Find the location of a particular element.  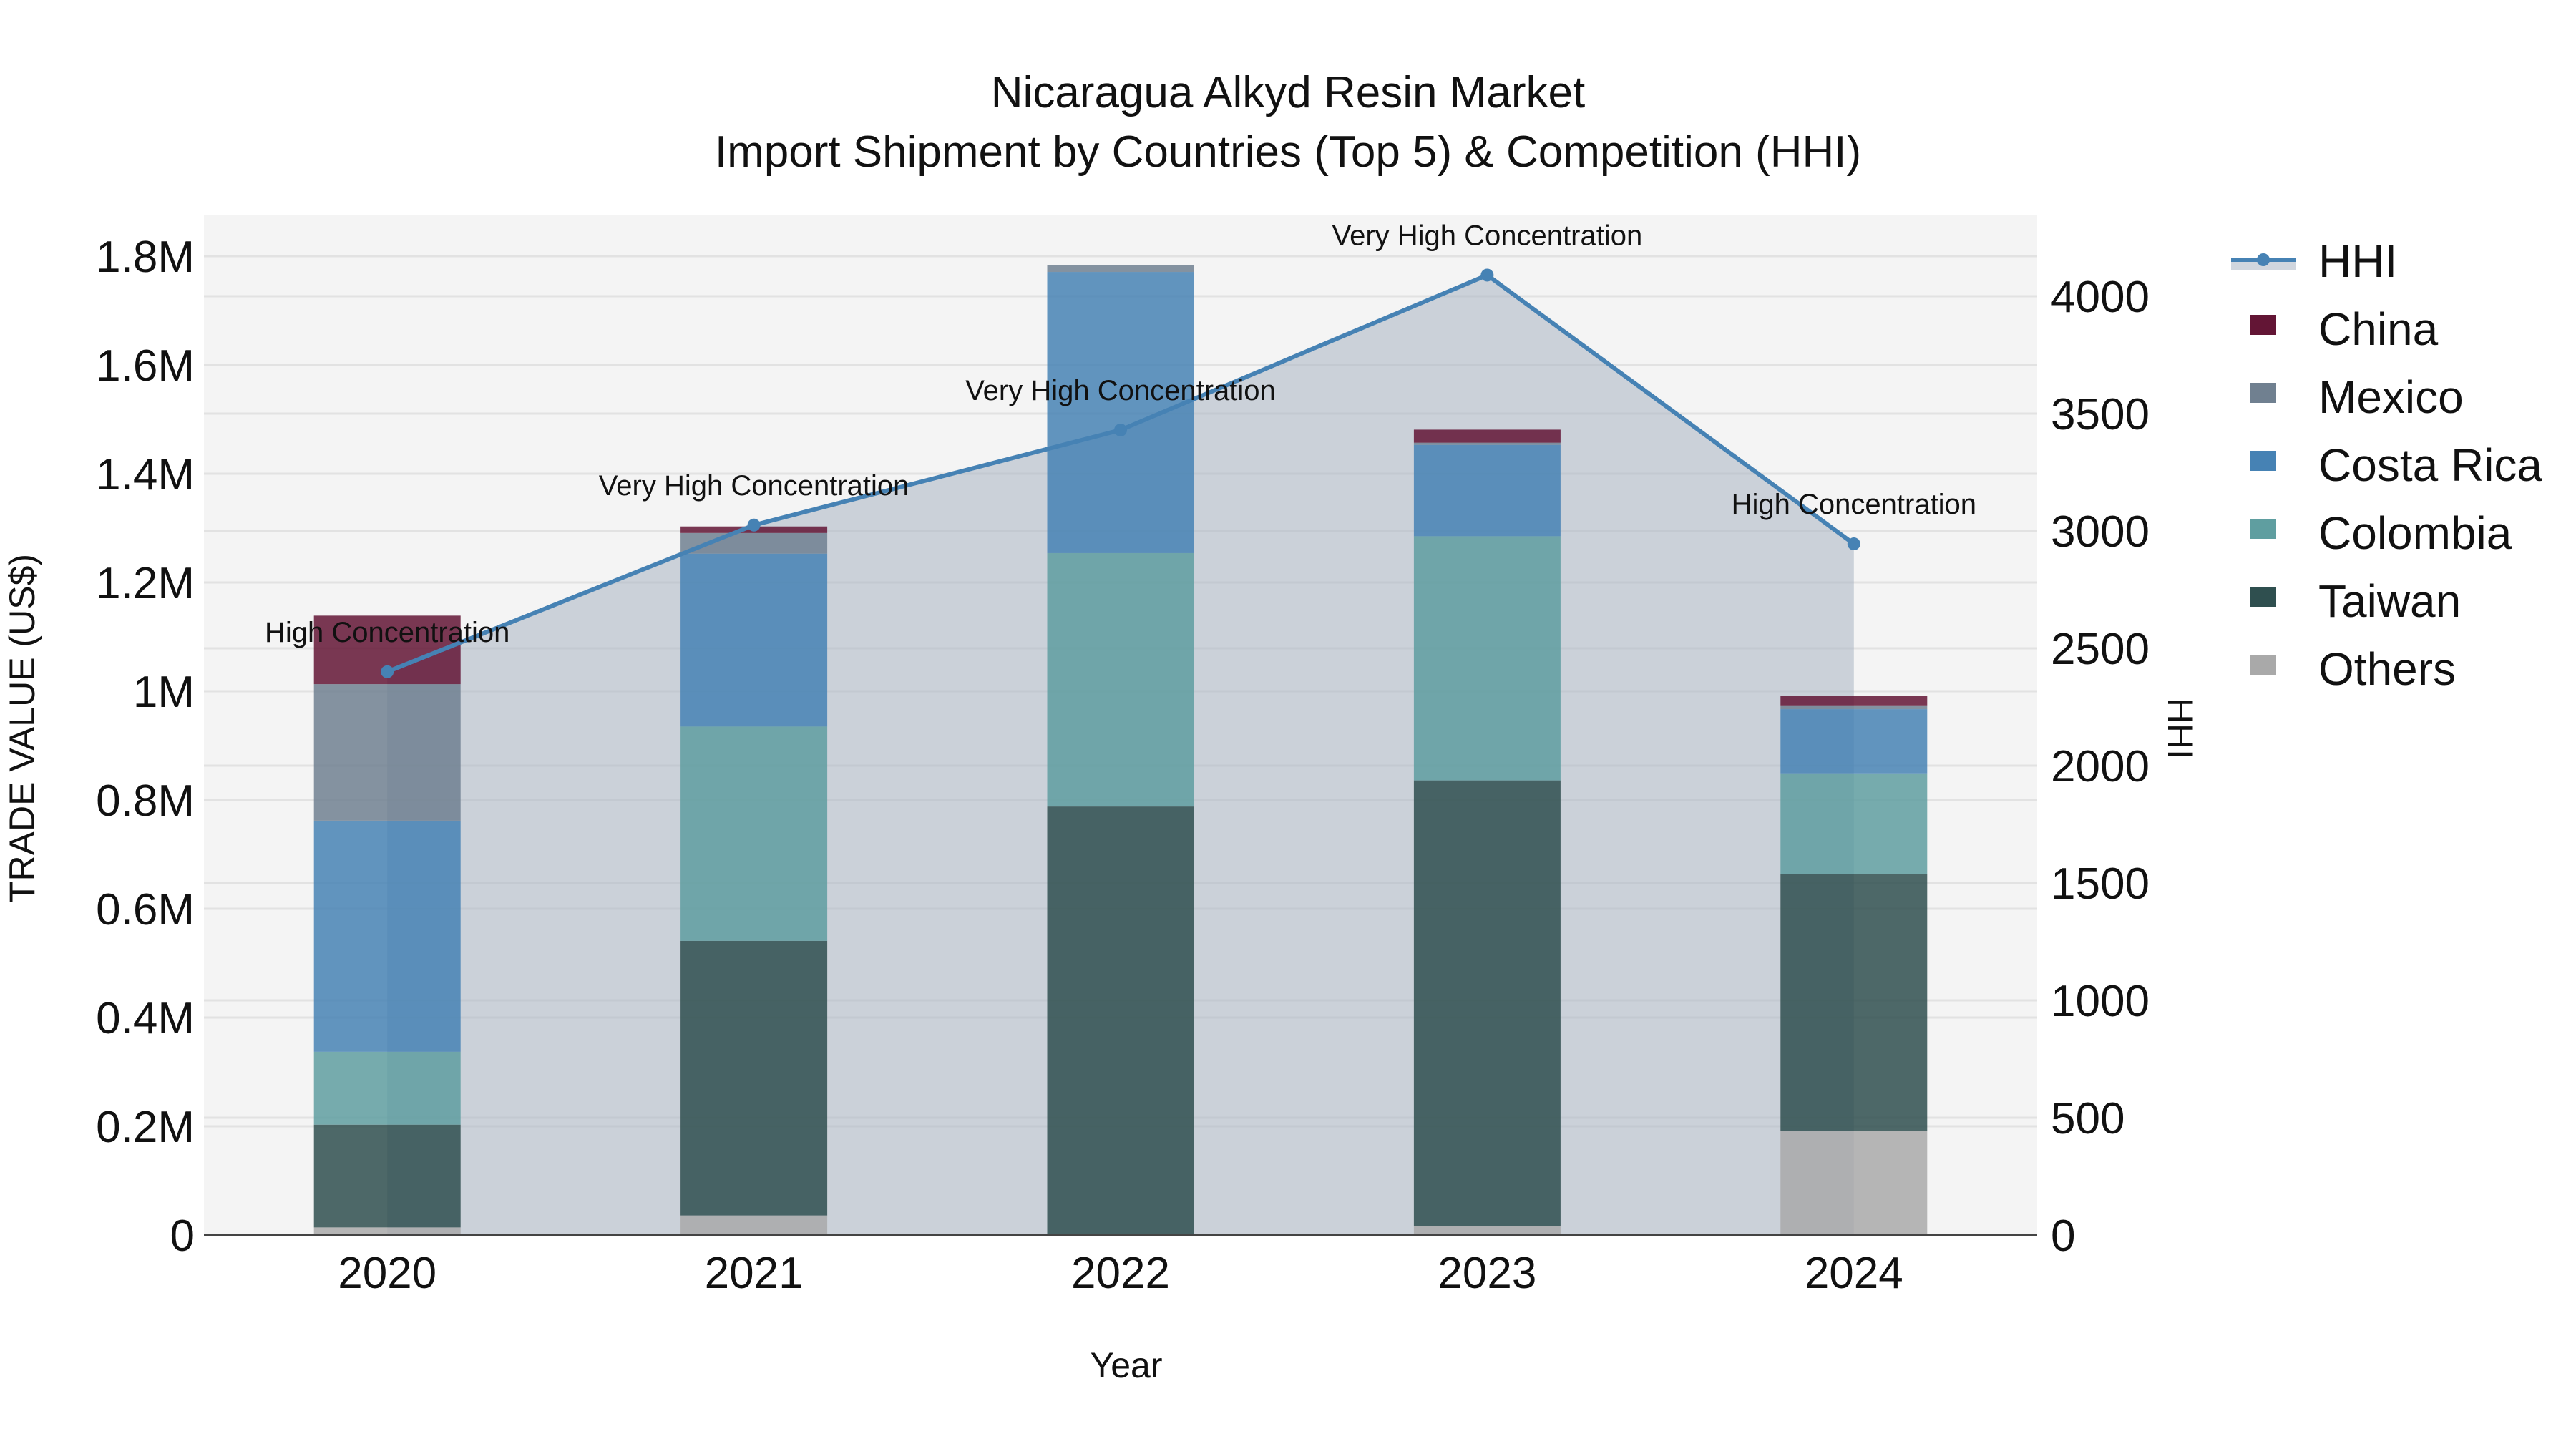

y2-tick-label: 3000 is located at coordinates (2100, 532).